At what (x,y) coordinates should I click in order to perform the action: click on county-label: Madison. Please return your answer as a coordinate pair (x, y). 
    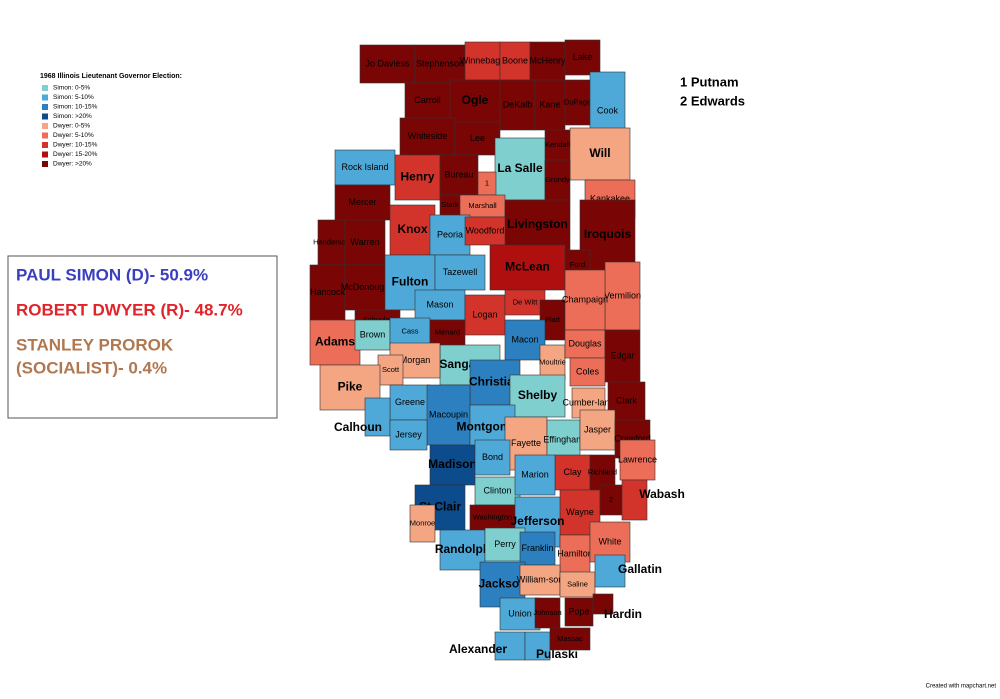
    Looking at the image, I should click on (452, 464).